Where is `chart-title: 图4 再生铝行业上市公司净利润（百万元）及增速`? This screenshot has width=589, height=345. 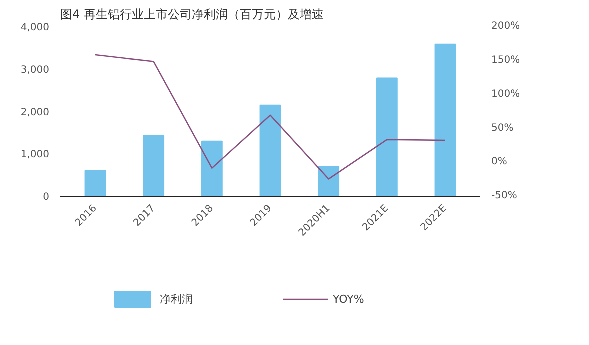 chart-title: 图4 再生铝行业上市公司净利润（百万元）及增速 is located at coordinates (192, 15).